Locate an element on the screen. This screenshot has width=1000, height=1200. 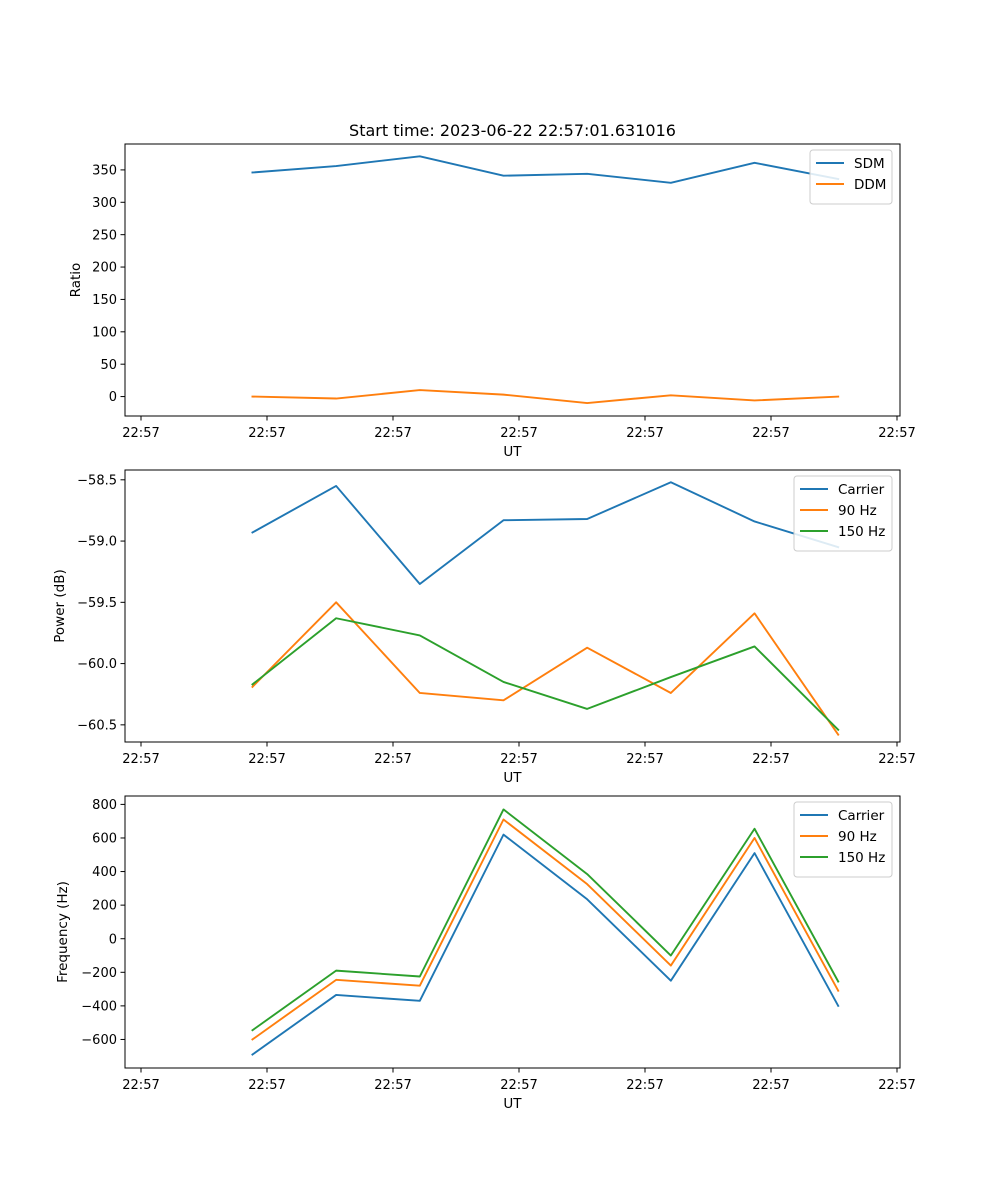
power-y-tick-label: −60.0 is located at coordinates (97, 664).